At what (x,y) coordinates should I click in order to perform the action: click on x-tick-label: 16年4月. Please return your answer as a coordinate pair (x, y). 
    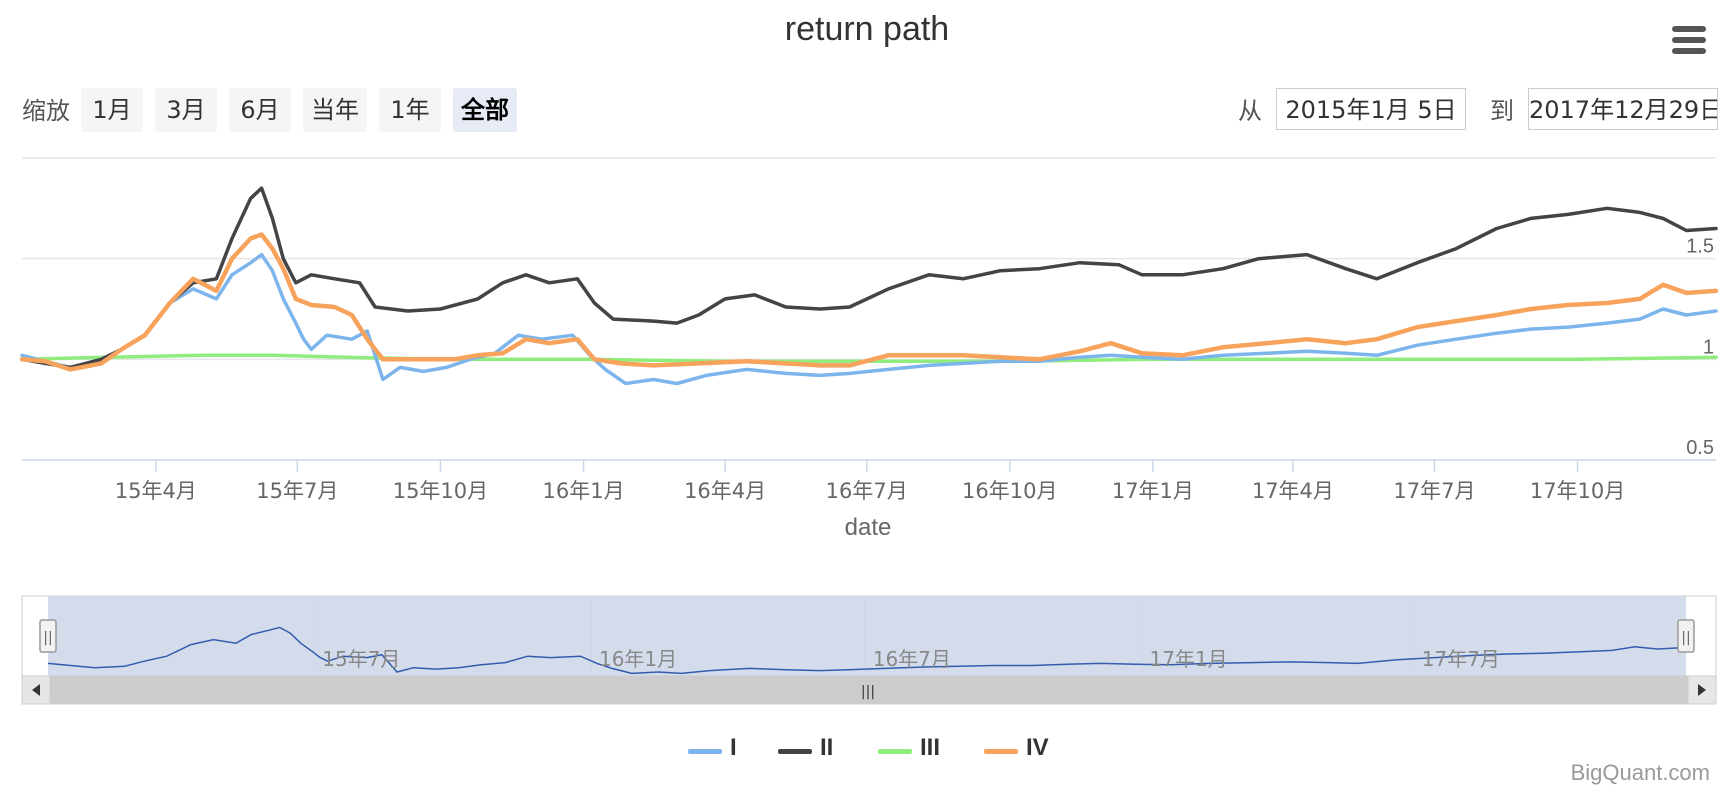
    Looking at the image, I should click on (725, 491).